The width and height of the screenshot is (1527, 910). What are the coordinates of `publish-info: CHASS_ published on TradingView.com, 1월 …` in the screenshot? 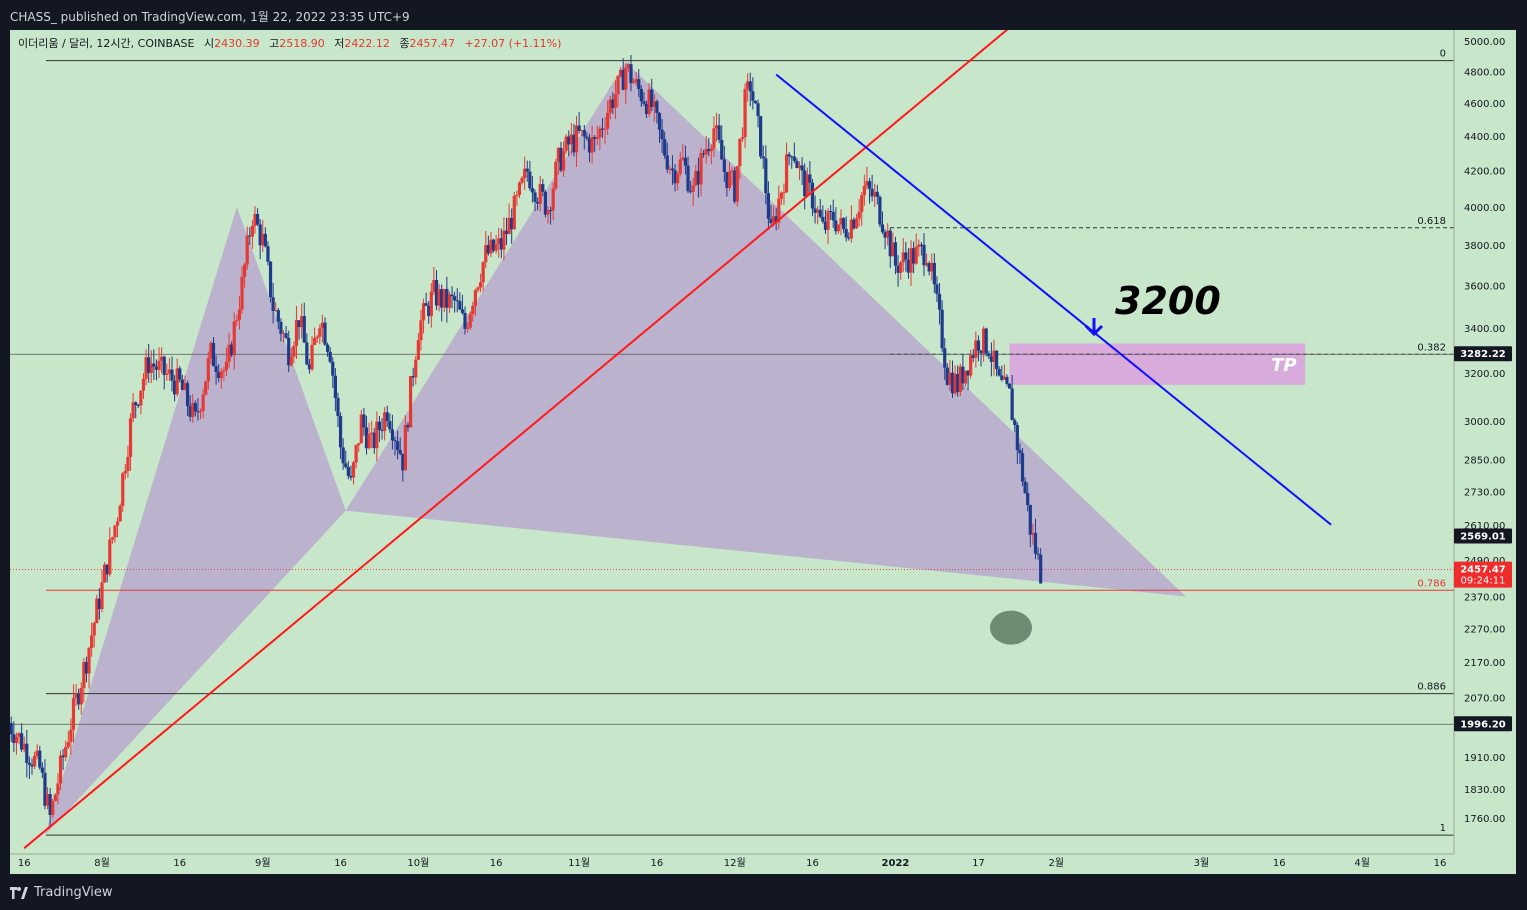 It's located at (210, 17).